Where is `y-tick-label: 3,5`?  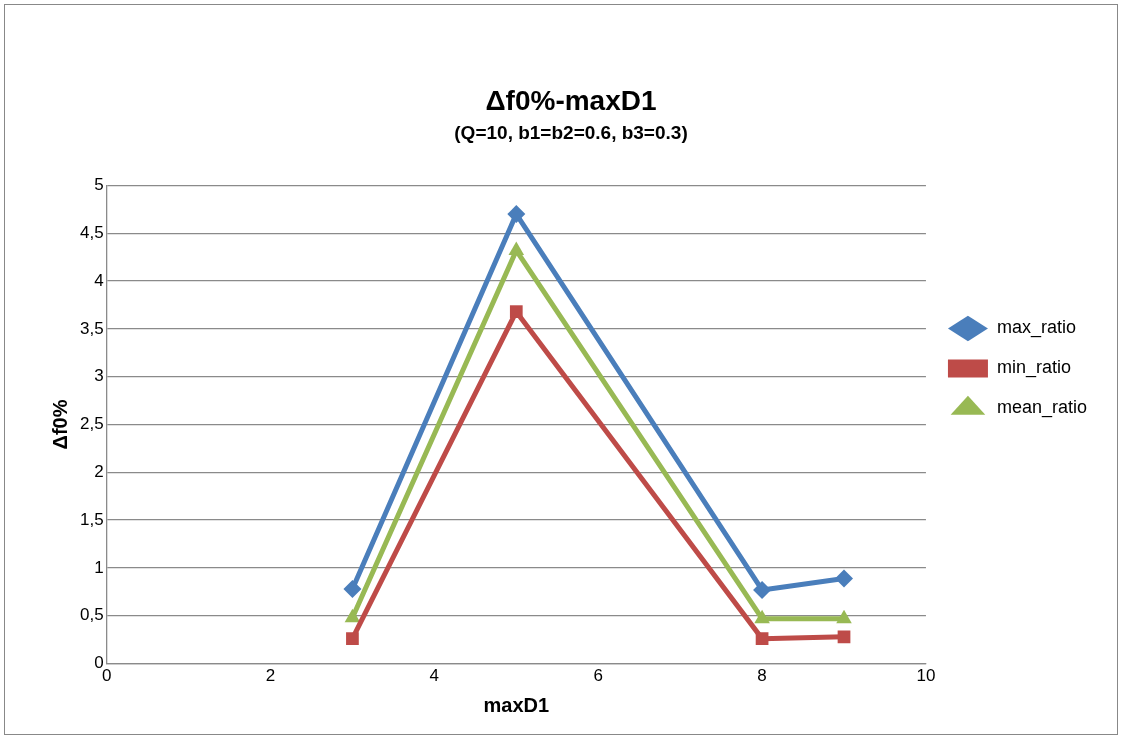 y-tick-label: 3,5 is located at coordinates (91, 328).